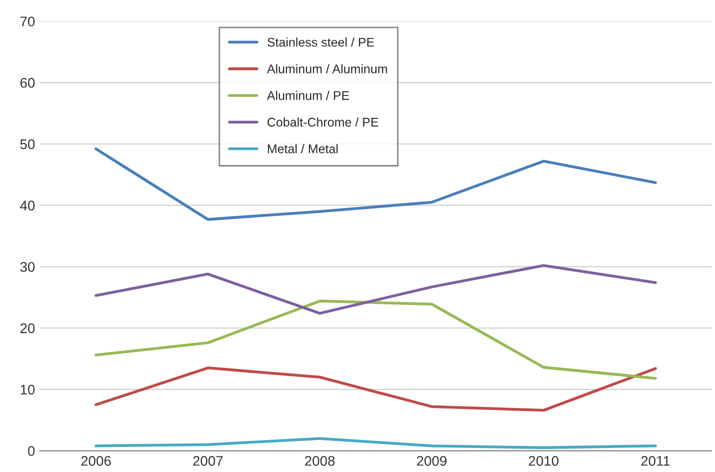 The width and height of the screenshot is (715, 472). What do you see at coordinates (27, 144) in the screenshot?
I see `y-tick-label: 50` at bounding box center [27, 144].